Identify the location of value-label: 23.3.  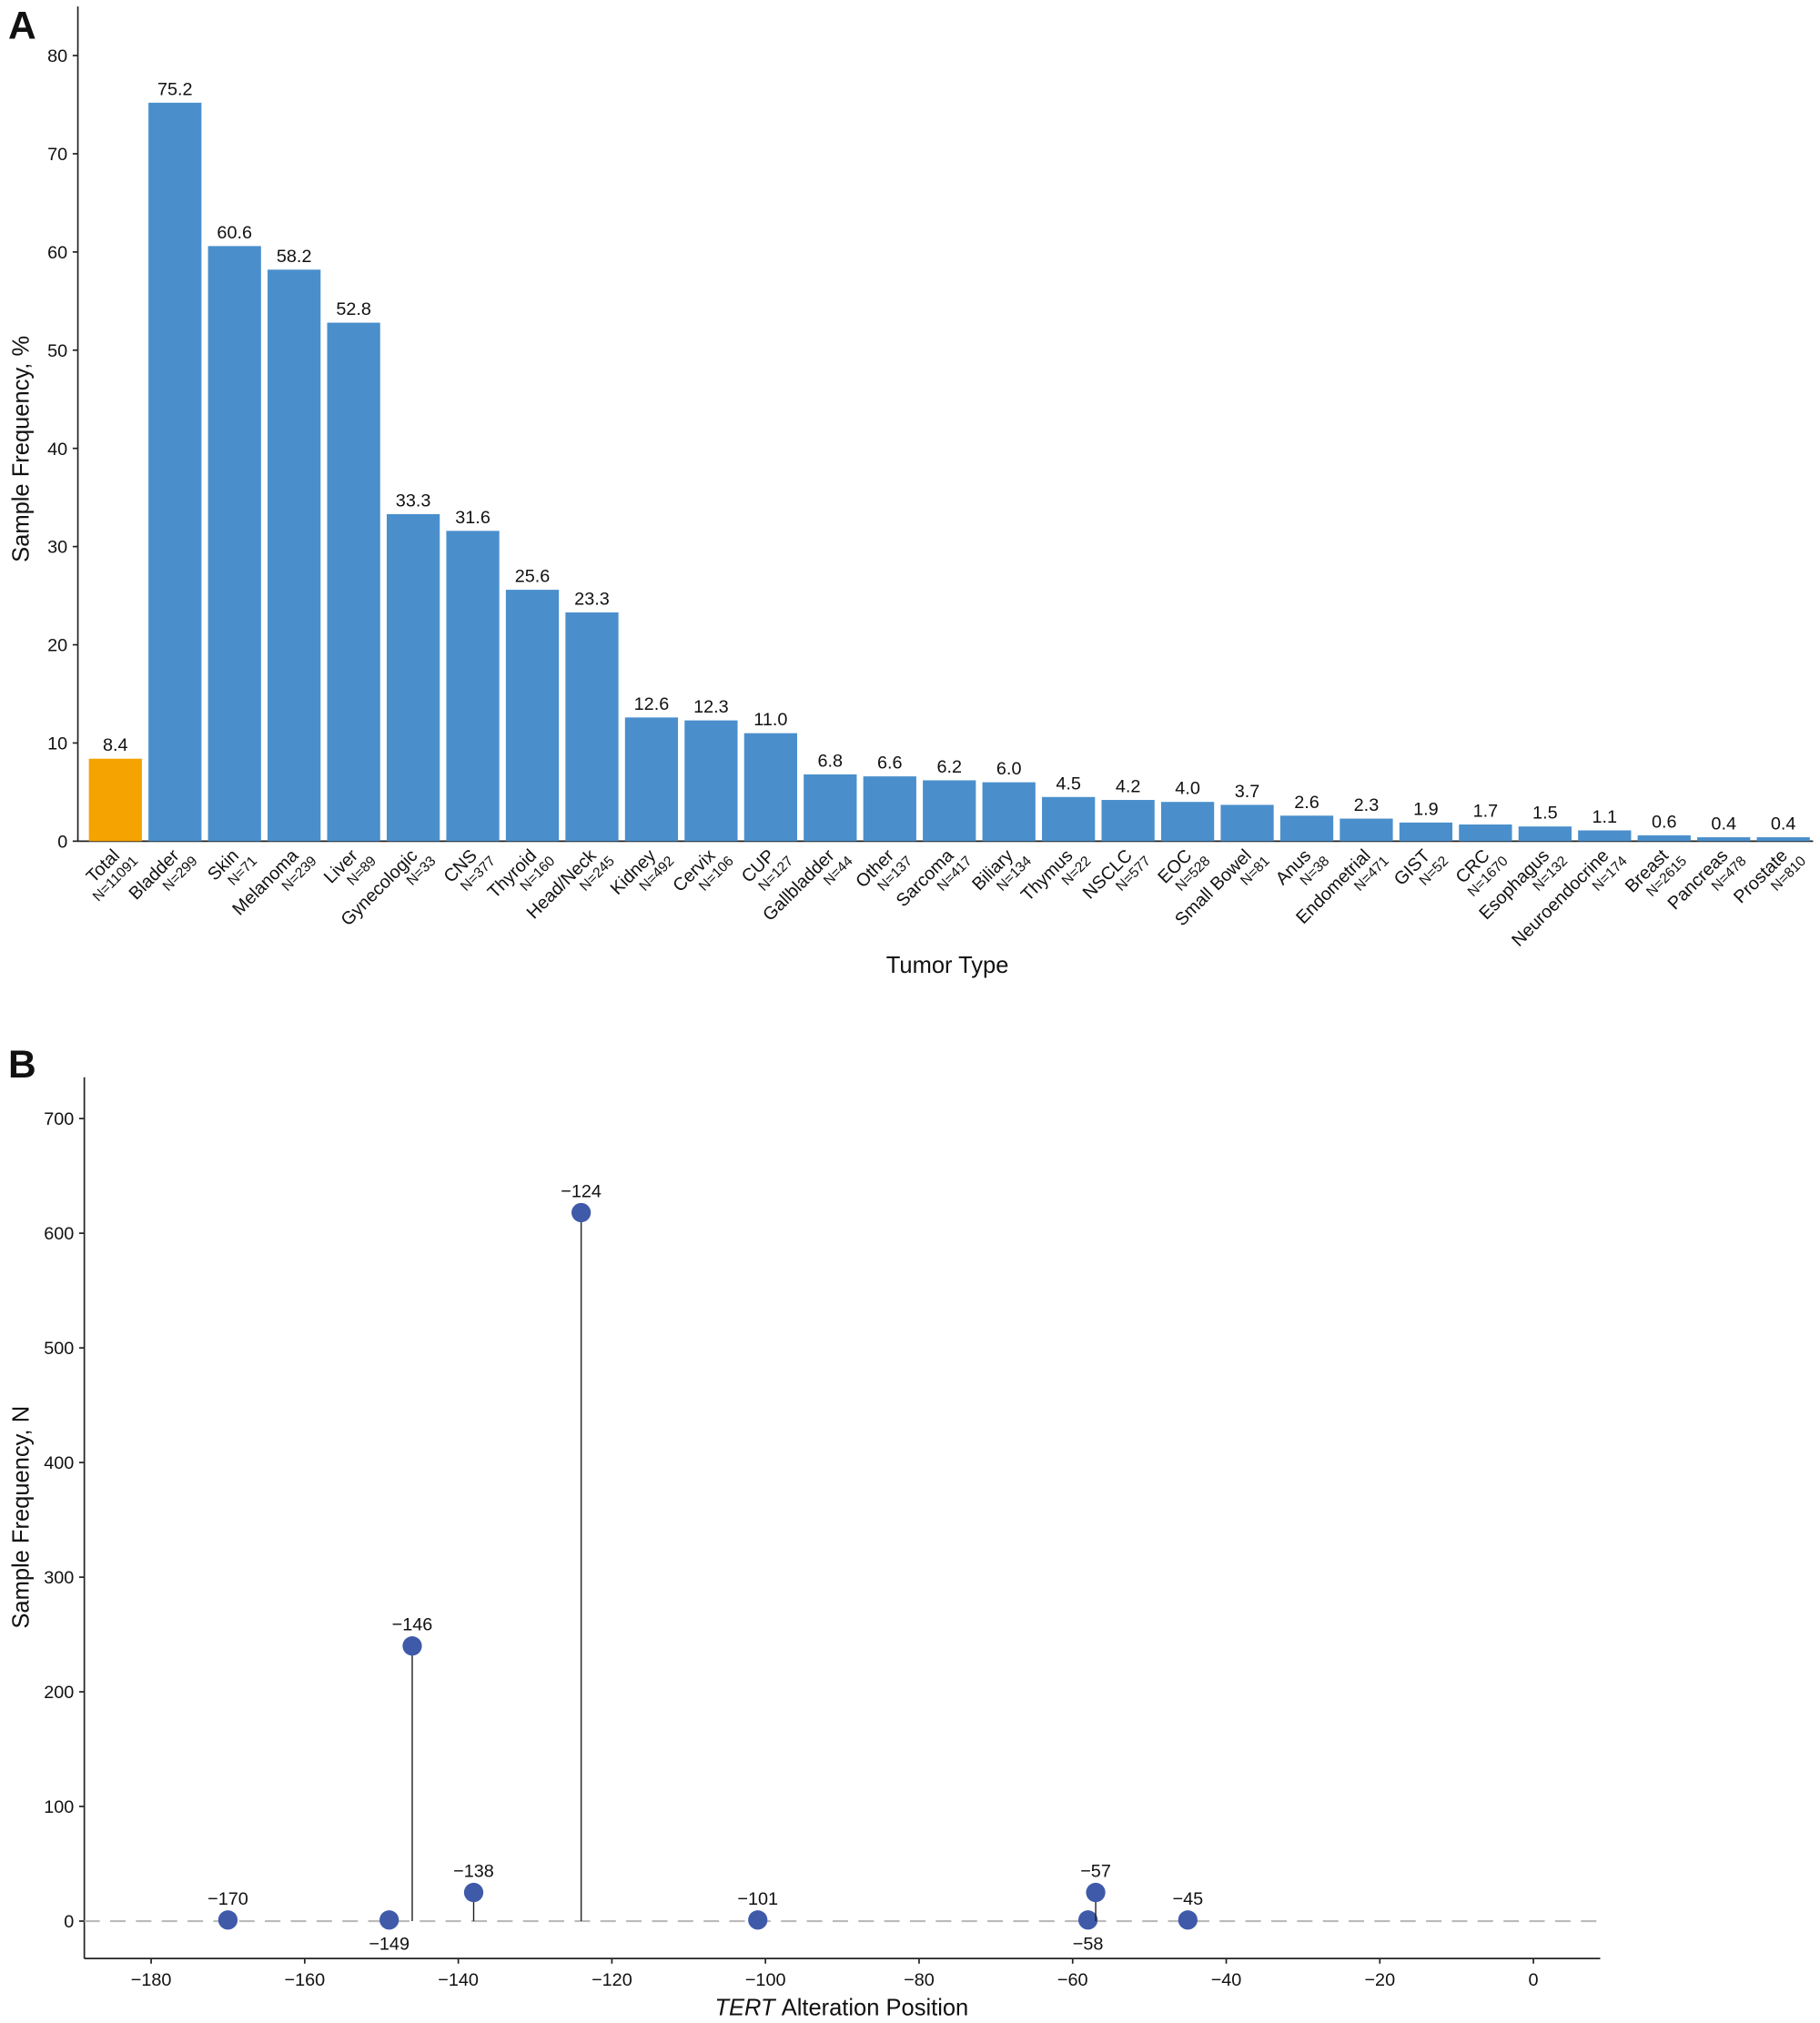
(592, 599).